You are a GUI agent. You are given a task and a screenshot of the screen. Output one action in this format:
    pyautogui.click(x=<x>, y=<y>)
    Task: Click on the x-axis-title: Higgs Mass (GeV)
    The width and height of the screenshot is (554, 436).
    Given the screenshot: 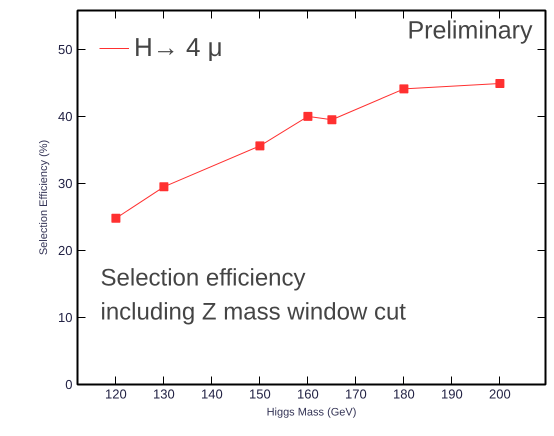 What is the action you would take?
    pyautogui.click(x=311, y=412)
    